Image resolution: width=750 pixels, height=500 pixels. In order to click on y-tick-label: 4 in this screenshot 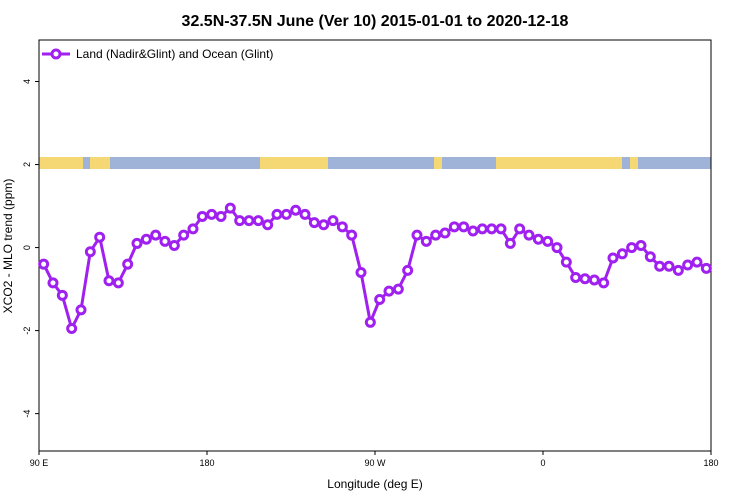, I will do `click(27, 81)`.